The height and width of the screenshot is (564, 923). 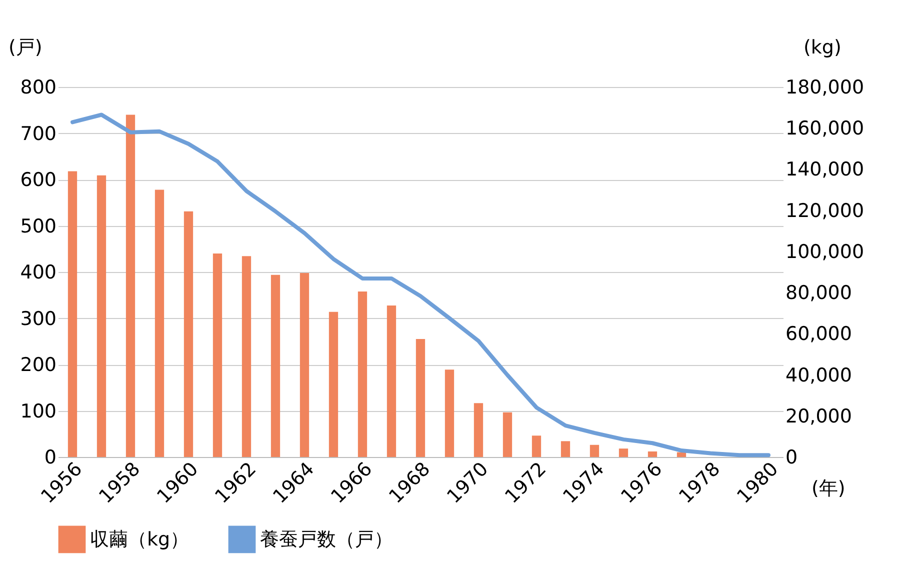 What do you see at coordinates (50, 457) in the screenshot?
I see `y-tick-label: 0` at bounding box center [50, 457].